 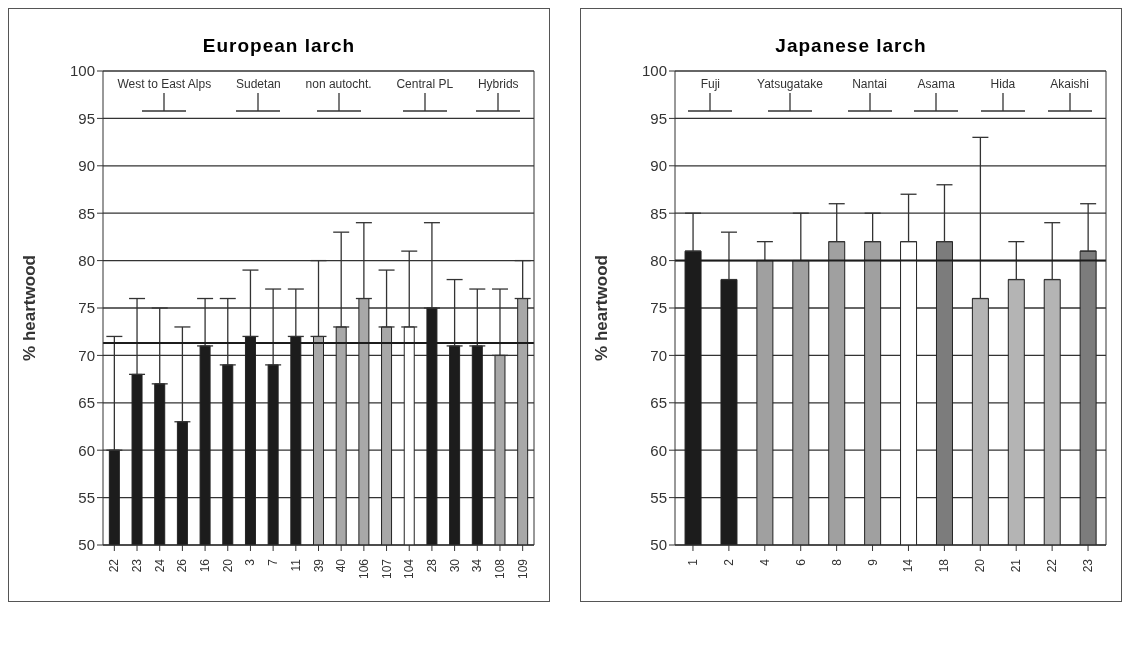 What do you see at coordinates (869, 84) in the screenshot?
I see `annotation: Nantai` at bounding box center [869, 84].